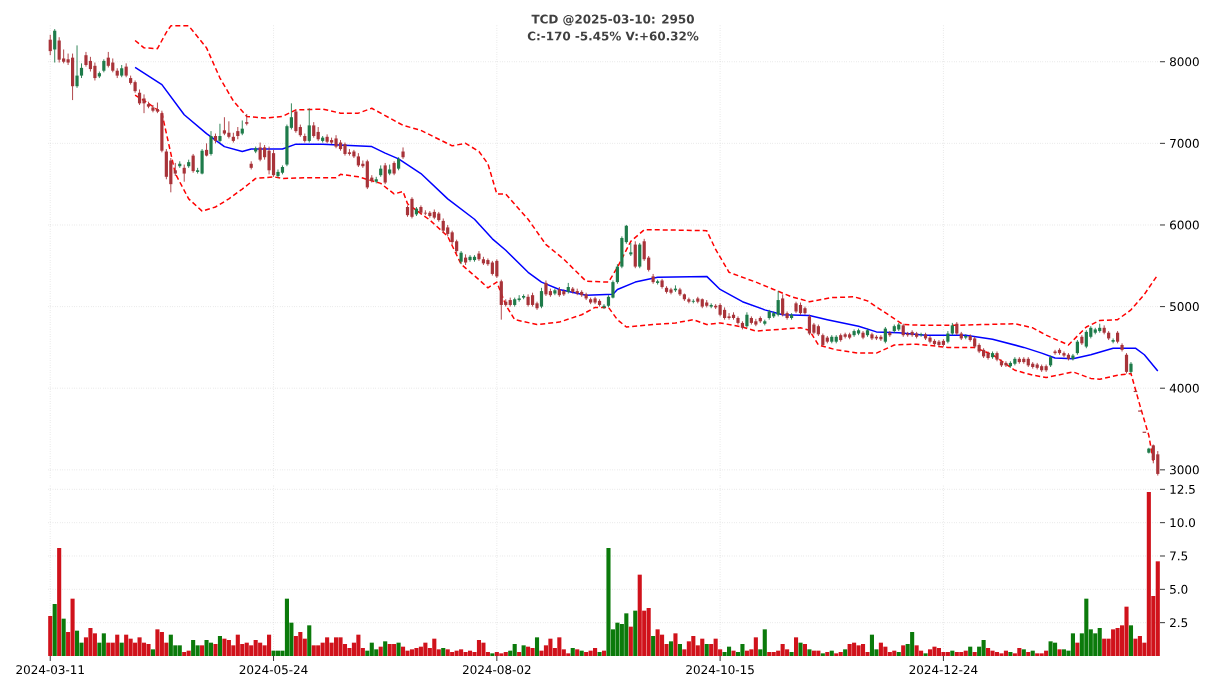  What do you see at coordinates (943, 670) in the screenshot?
I see `x-tick-label: 2024-12-24` at bounding box center [943, 670].